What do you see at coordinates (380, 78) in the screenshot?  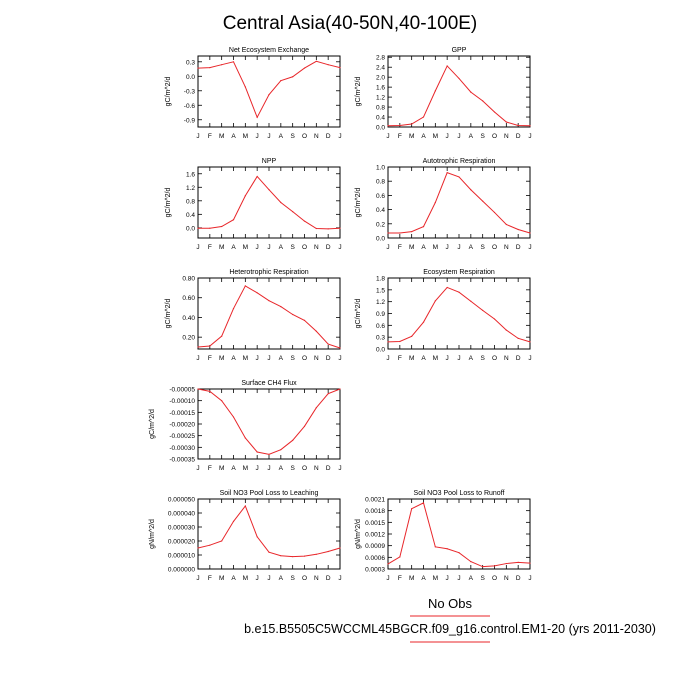 I see `y-tick-label: 2.0` at bounding box center [380, 78].